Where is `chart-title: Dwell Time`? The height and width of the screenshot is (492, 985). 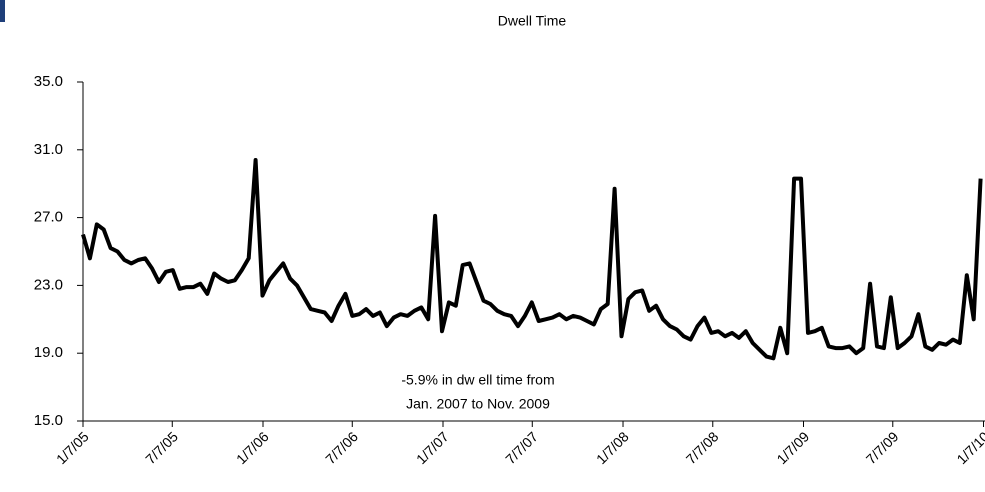 chart-title: Dwell Time is located at coordinates (532, 21).